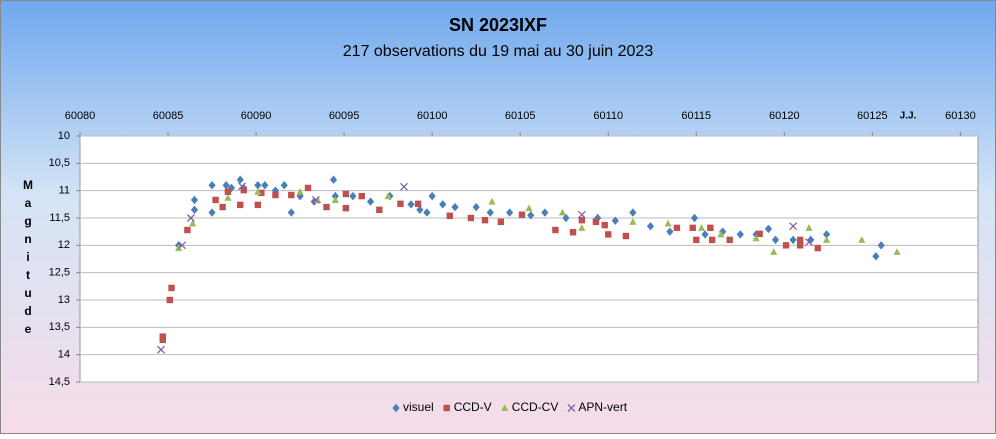  I want to click on legend-label: CCD-CV, so click(535, 407).